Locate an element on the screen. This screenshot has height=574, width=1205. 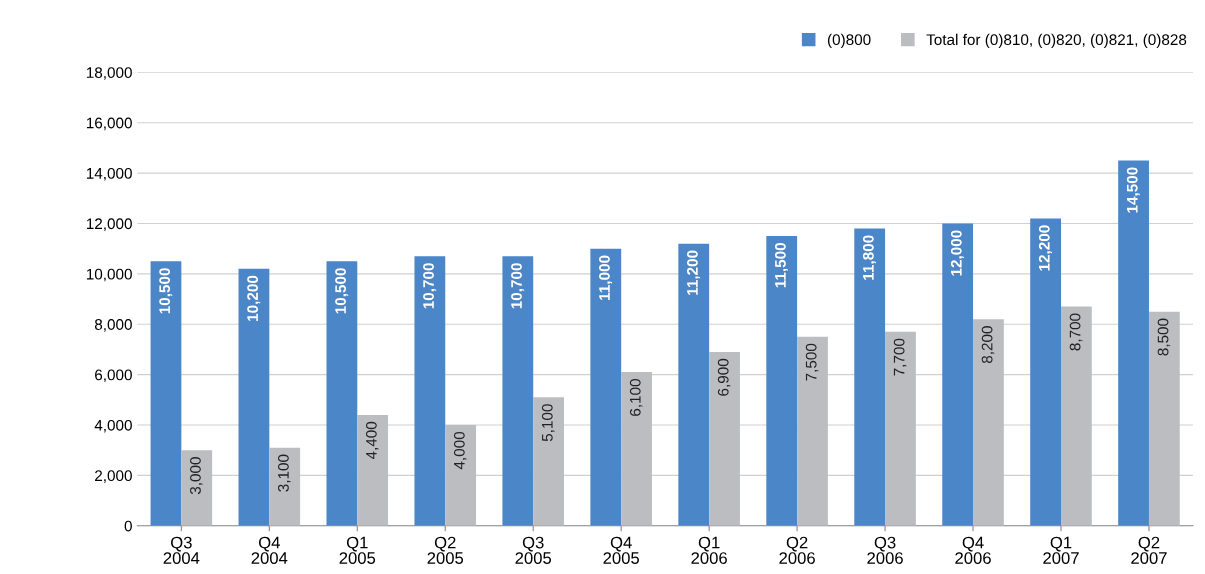
x-tick-label: Q2 2006 is located at coordinates (797, 550).